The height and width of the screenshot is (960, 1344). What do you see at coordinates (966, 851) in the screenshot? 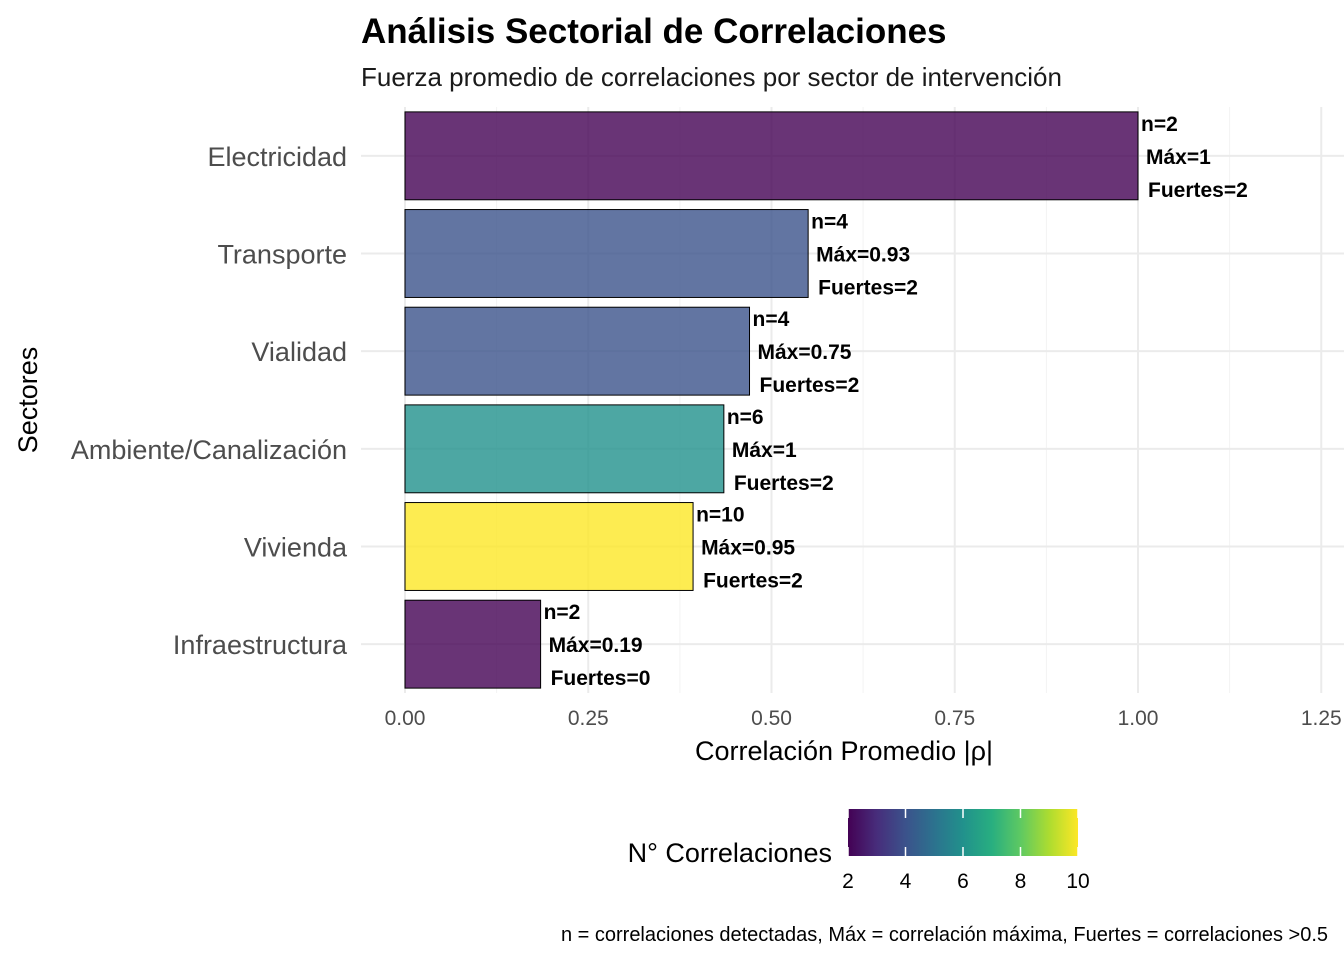
I see `legend-ticks: 2 4 6 8 10` at bounding box center [966, 851].